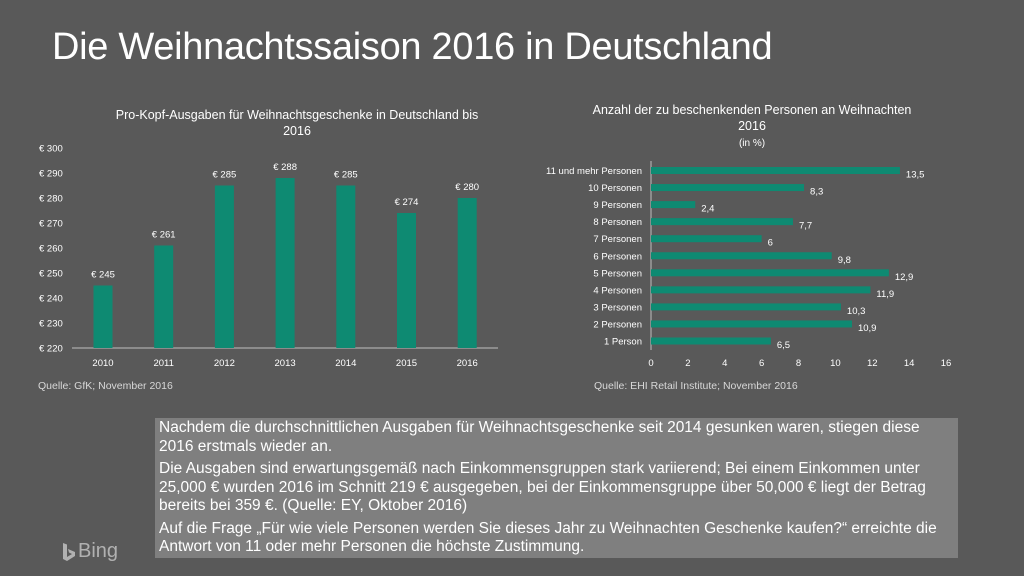 This screenshot has width=1024, height=576. Describe the element at coordinates (297, 131) in the screenshot. I see `left-chart-title: 2016` at that location.